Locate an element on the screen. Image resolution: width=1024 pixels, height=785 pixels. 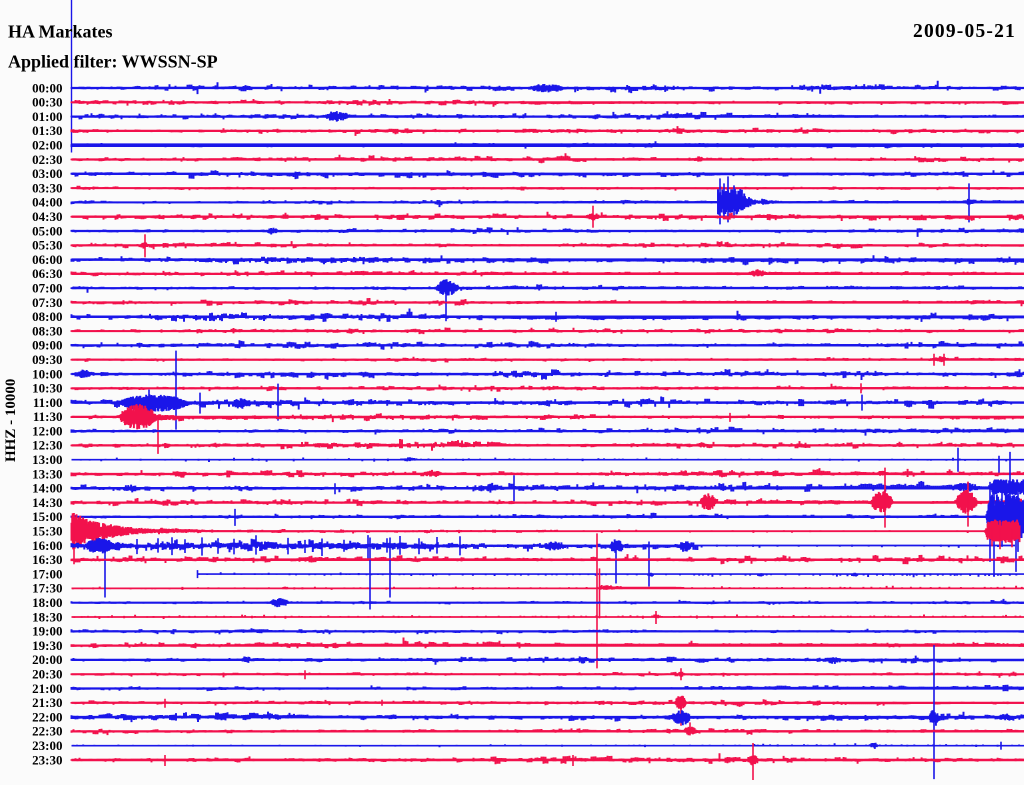
svg-text: 10:30 is located at coordinates (47, 388).